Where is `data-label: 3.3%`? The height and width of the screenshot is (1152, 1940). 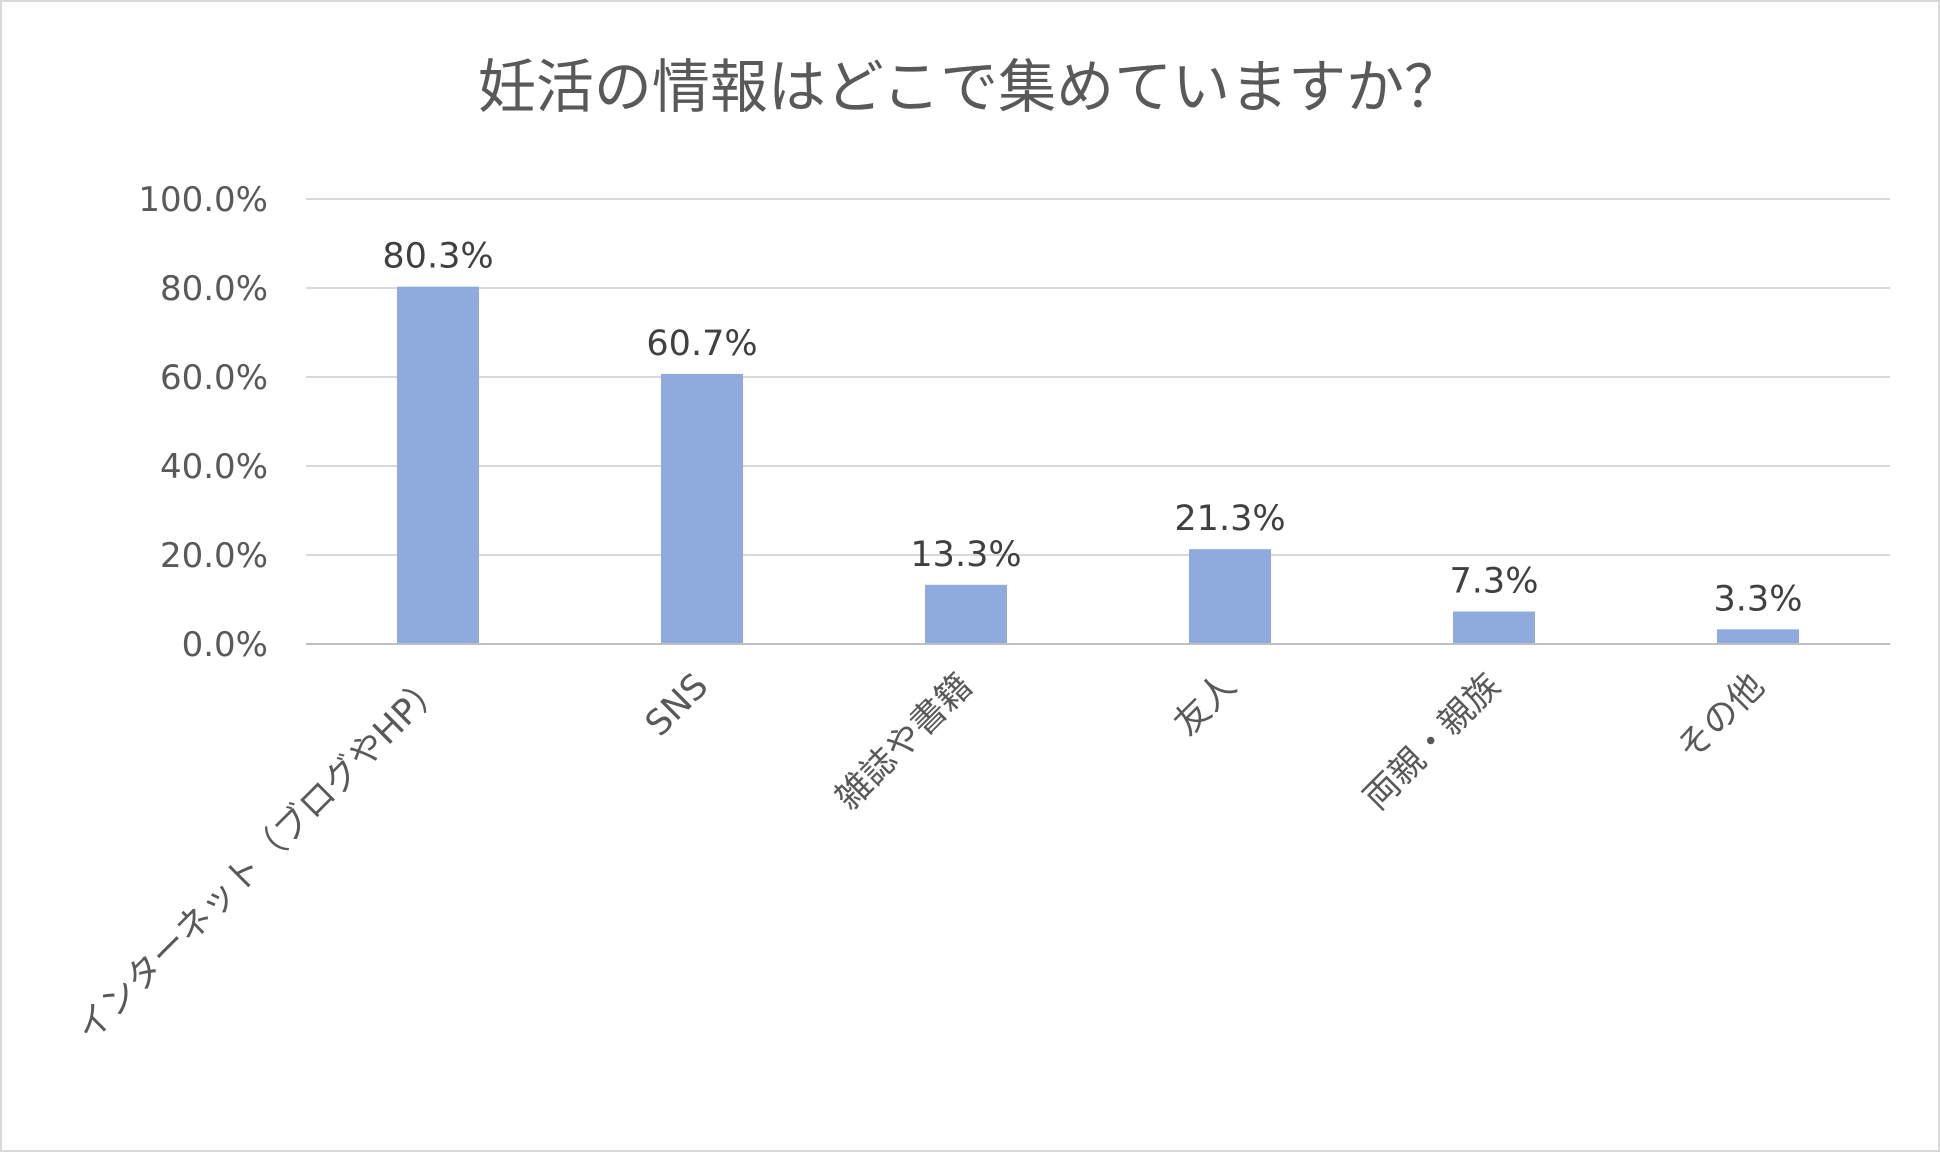 data-label: 3.3% is located at coordinates (1758, 599).